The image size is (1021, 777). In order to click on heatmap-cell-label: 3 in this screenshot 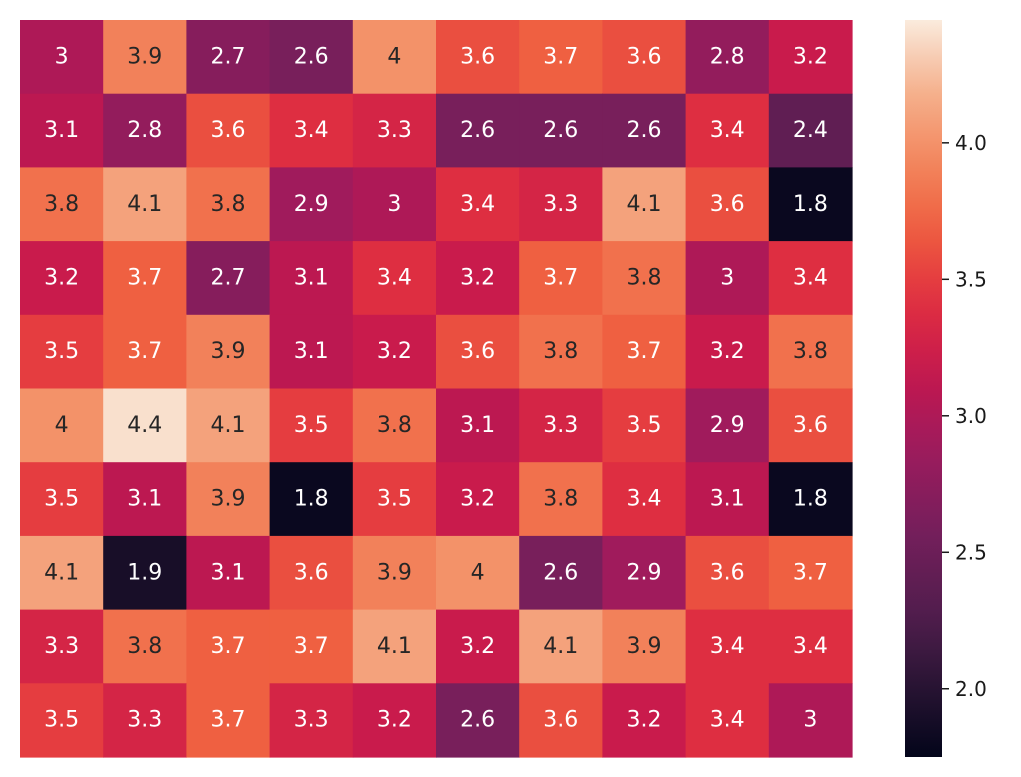, I will do `click(727, 277)`.